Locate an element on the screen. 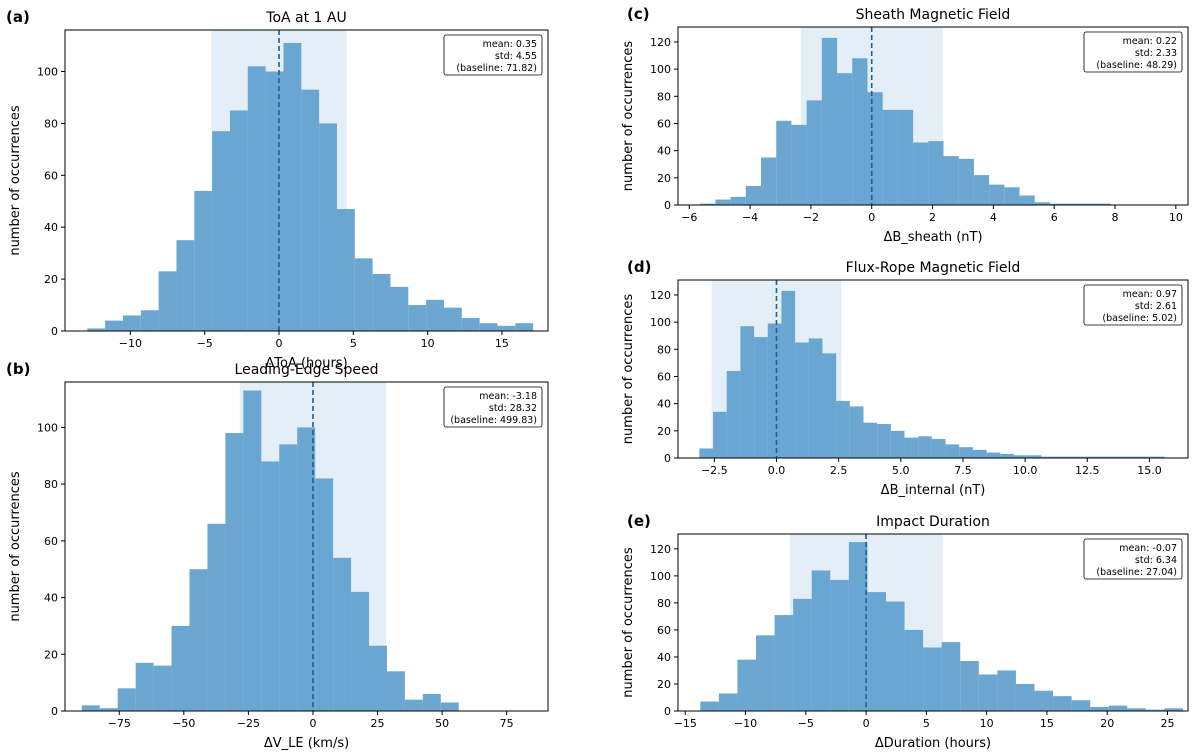 The width and height of the screenshot is (1200, 754). x-tick-label: 75 is located at coordinates (507, 723).